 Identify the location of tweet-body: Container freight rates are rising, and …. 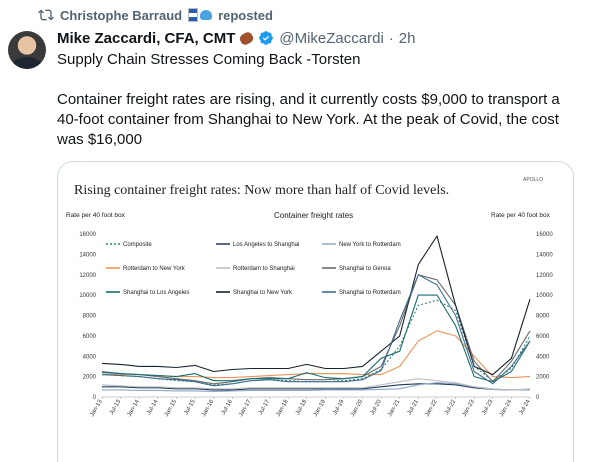
(310, 119).